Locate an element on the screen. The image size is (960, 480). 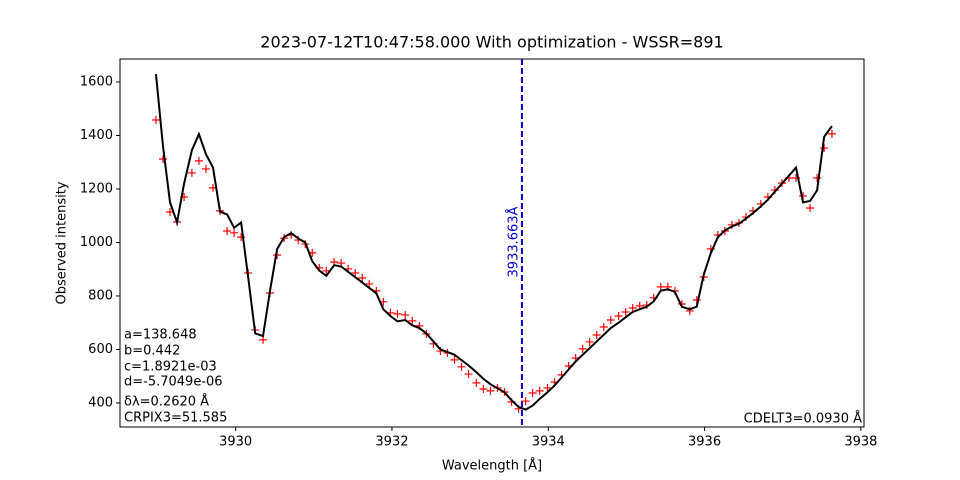
y-tick-label: 1000 is located at coordinates (96, 242).